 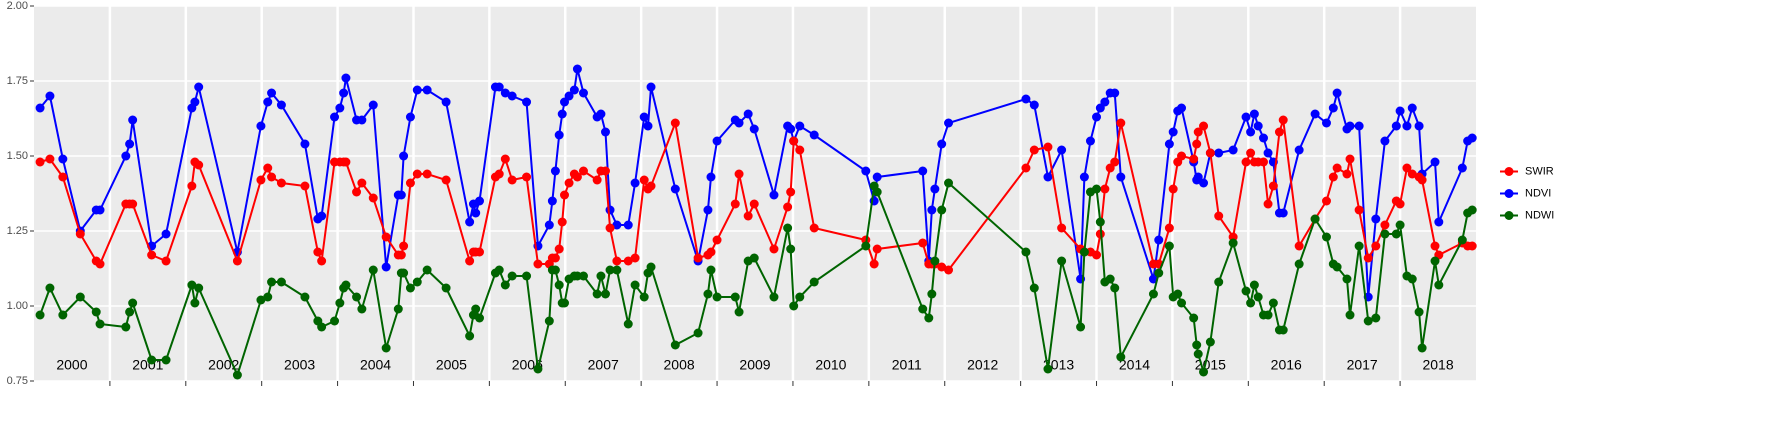 What do you see at coordinates (830, 365) in the screenshot?
I see `year-label: 2010` at bounding box center [830, 365].